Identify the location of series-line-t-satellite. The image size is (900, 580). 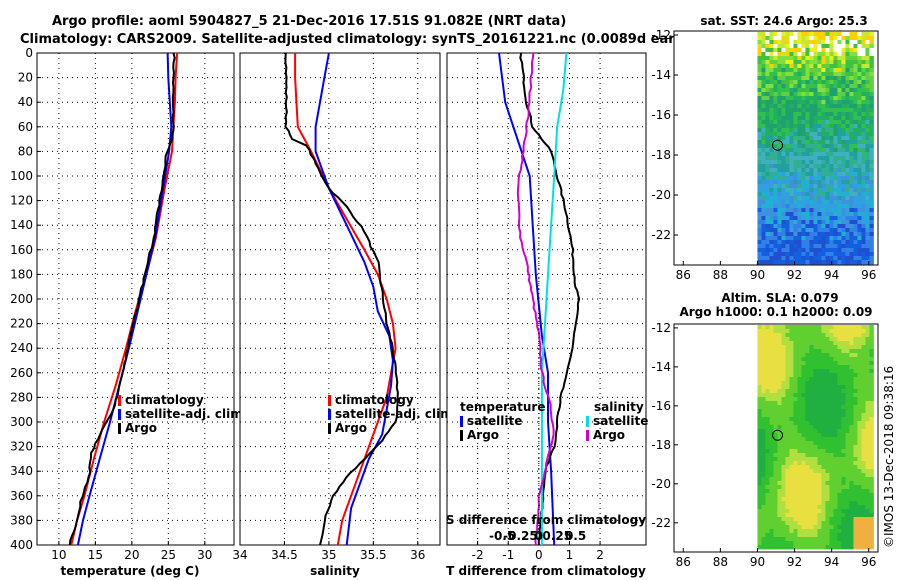
(527, 299).